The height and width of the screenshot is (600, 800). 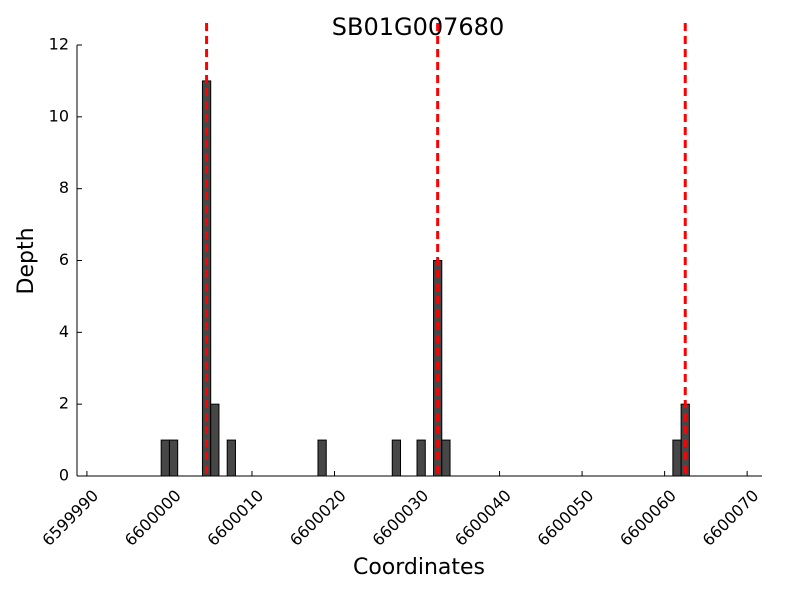 I want to click on y-tick-label: 12, so click(x=59, y=44).